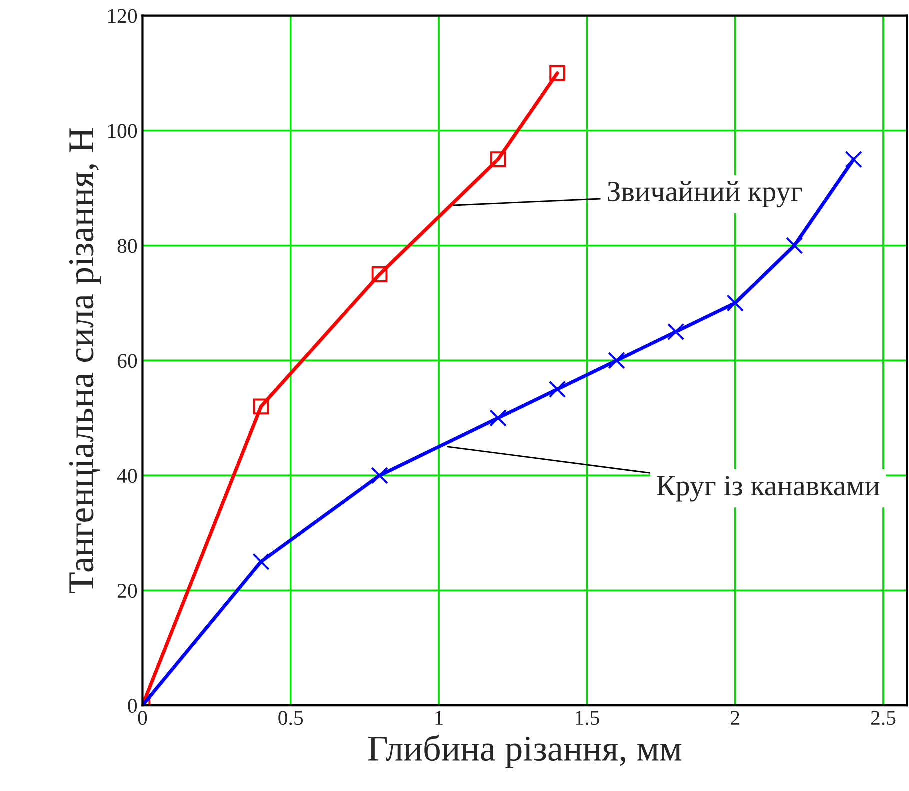 The image size is (909, 791). What do you see at coordinates (123, 16) in the screenshot?
I see `y-tick-label: 120` at bounding box center [123, 16].